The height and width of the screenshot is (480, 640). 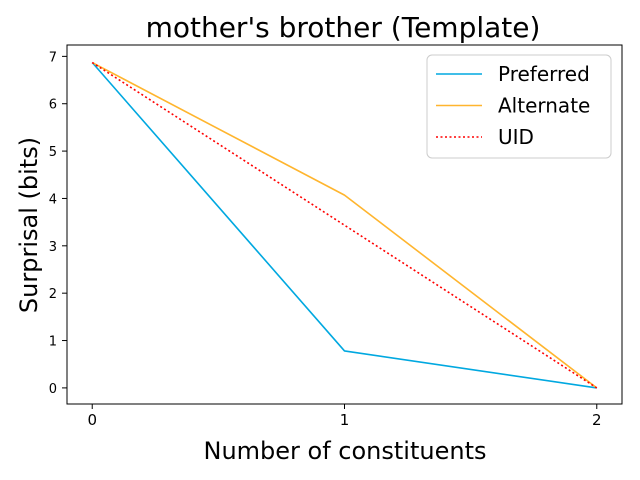 I want to click on y-tick-label: 2, so click(x=53, y=294).